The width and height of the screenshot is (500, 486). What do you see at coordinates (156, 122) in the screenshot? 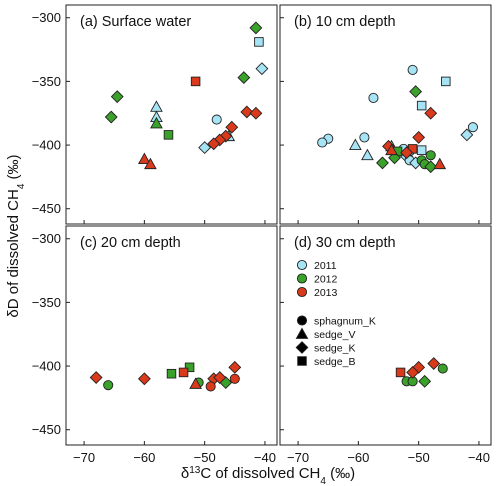
I see `point-2012-triangle` at bounding box center [156, 122].